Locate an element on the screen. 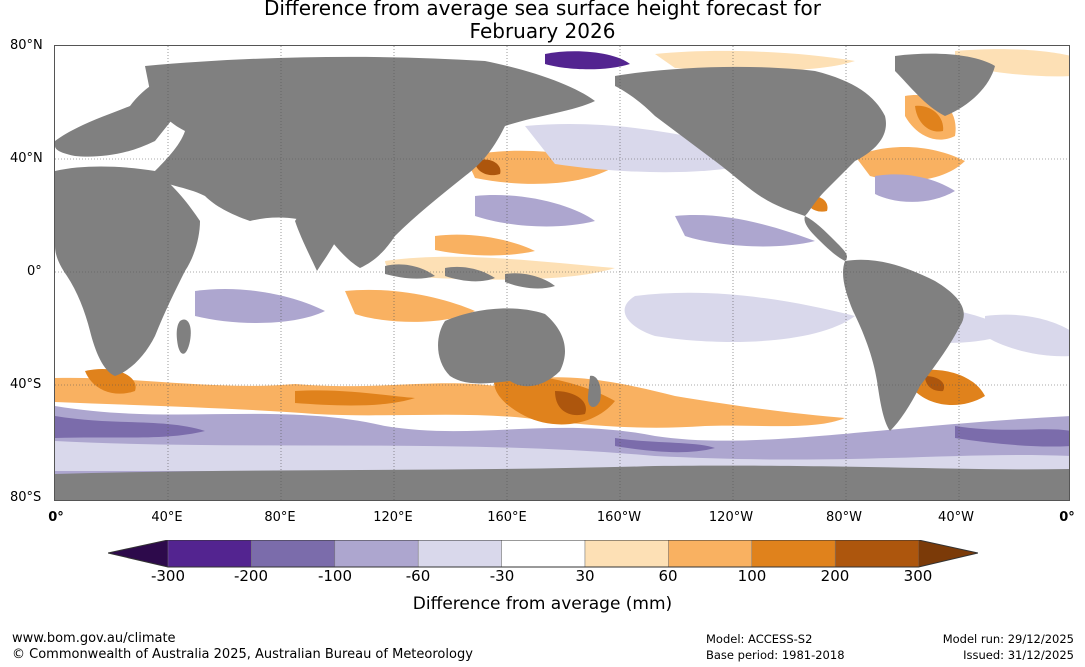 Image resolution: width=1085 pixels, height=667 pixels. colorbar-tick: 30 is located at coordinates (585, 576).